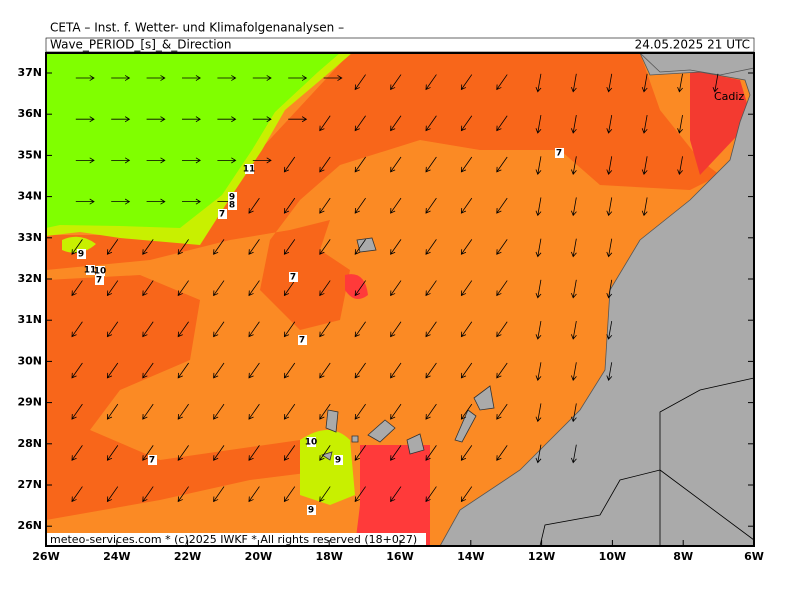 The width and height of the screenshot is (800, 600). Describe the element at coordinates (647, 462) in the screenshot. I see `borders` at that location.